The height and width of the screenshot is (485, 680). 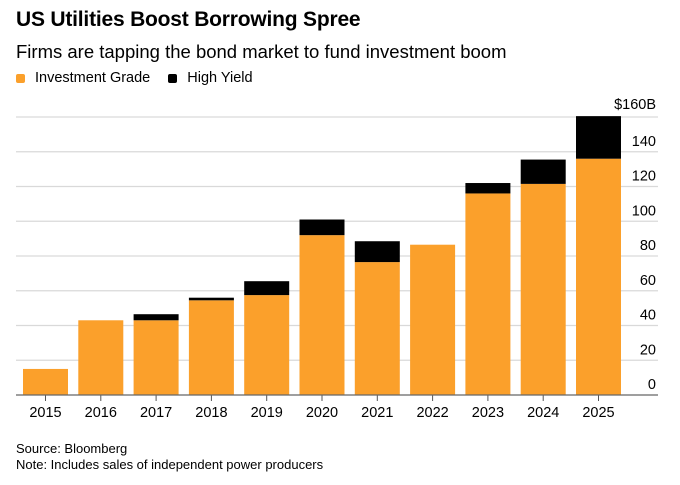 What do you see at coordinates (652, 385) in the screenshot?
I see `y-tick-label: 0` at bounding box center [652, 385].